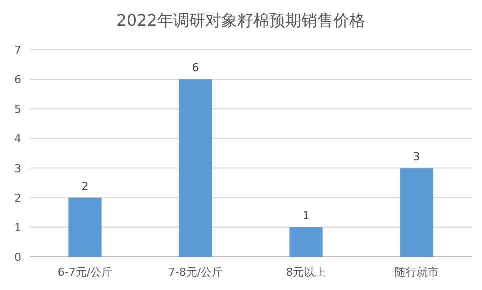 This screenshot has width=482, height=290. I want to click on data-label: 2, so click(85, 186).